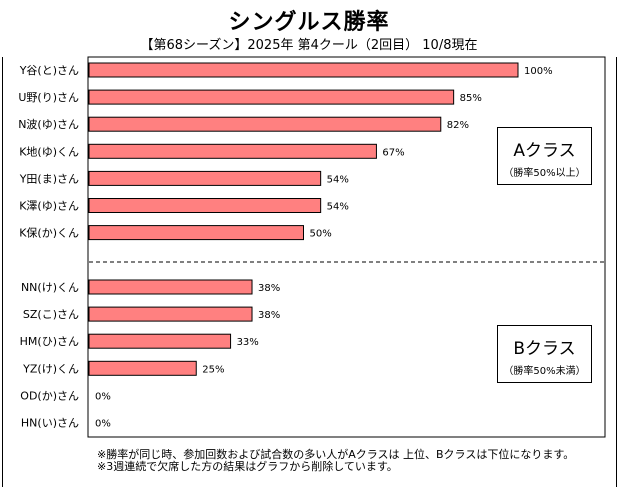  I want to click on class-b-box: Bクラス （勝率50%未満）, so click(544, 354).